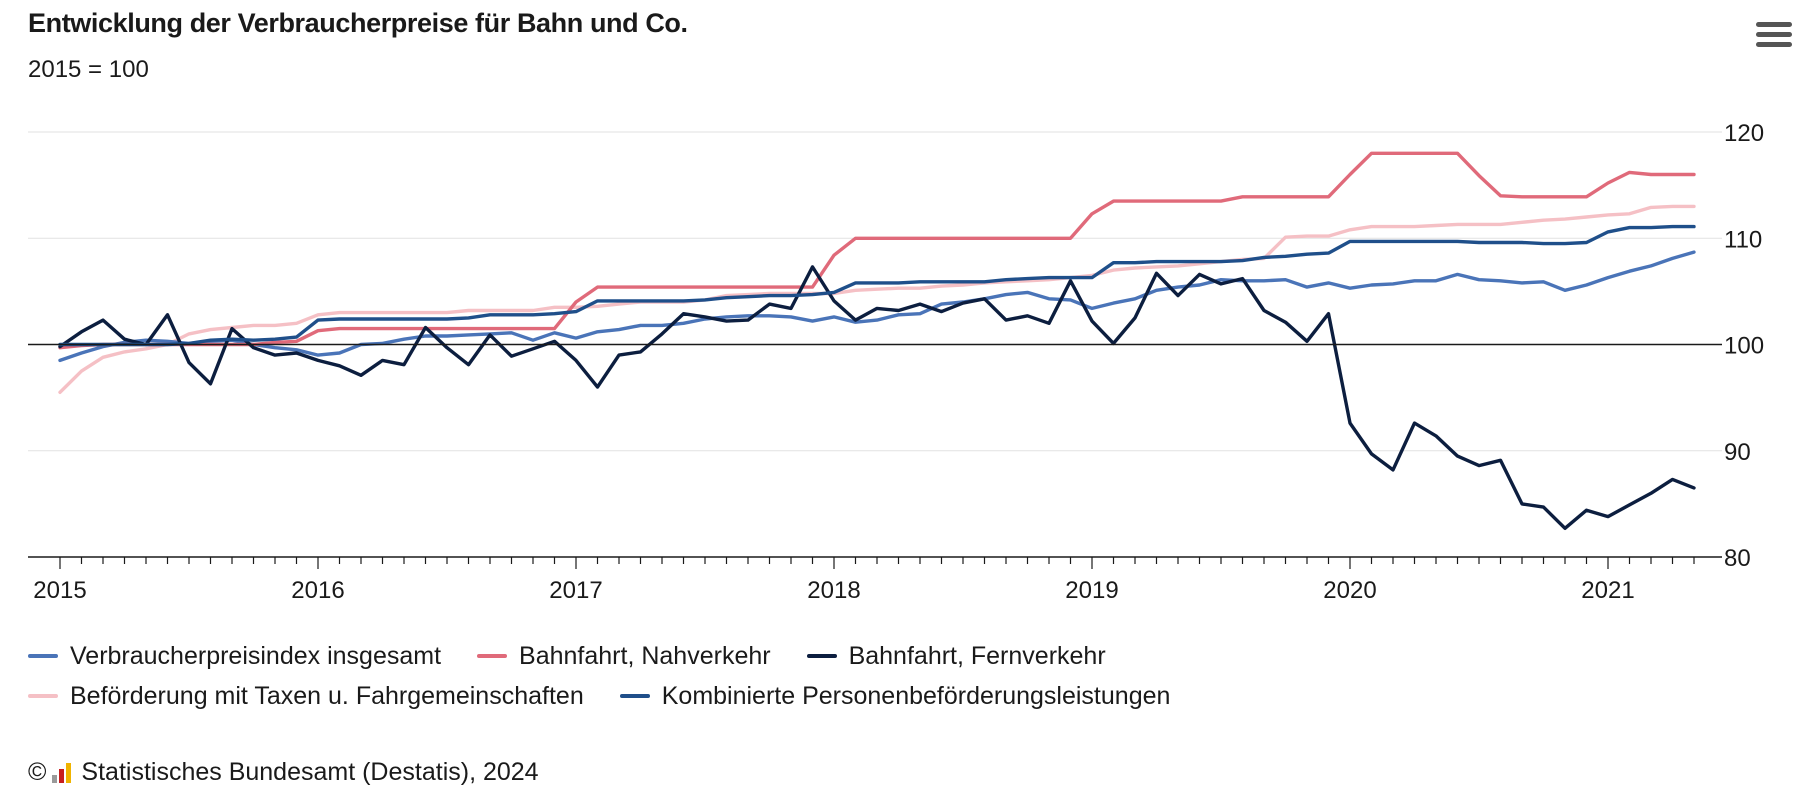 Image resolution: width=1816 pixels, height=804 pixels. Describe the element at coordinates (645, 655) in the screenshot. I see `legend-label: Bahnfahrt, Nahverkehr` at that location.